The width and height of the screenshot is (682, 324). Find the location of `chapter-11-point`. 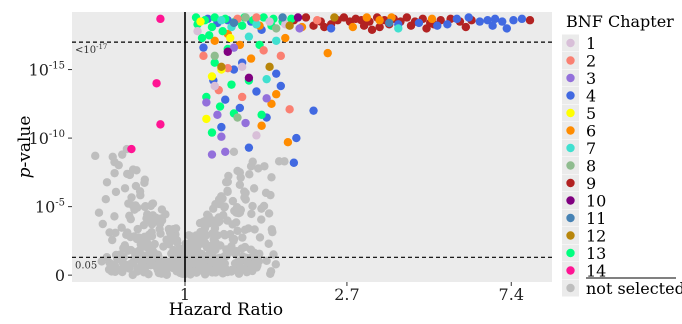

chapter-11-point is located at coordinates (282, 17).